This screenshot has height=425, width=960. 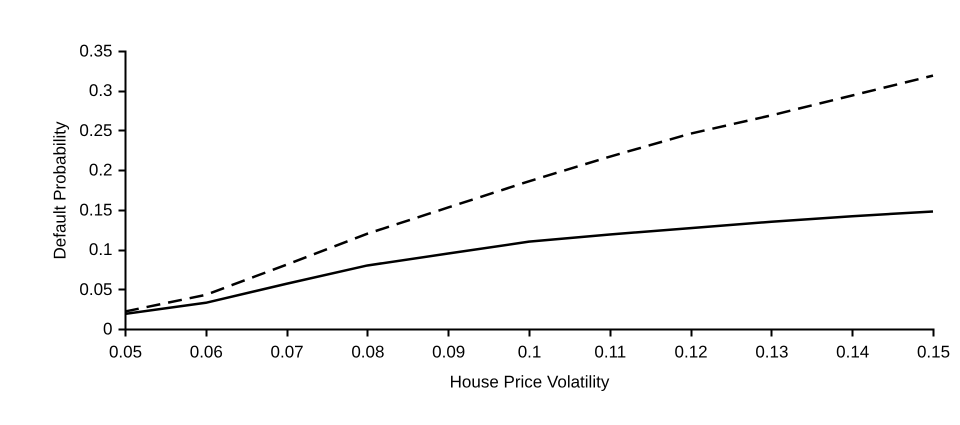 What do you see at coordinates (449, 352) in the screenshot?
I see `x-tick-label: 0.09` at bounding box center [449, 352].